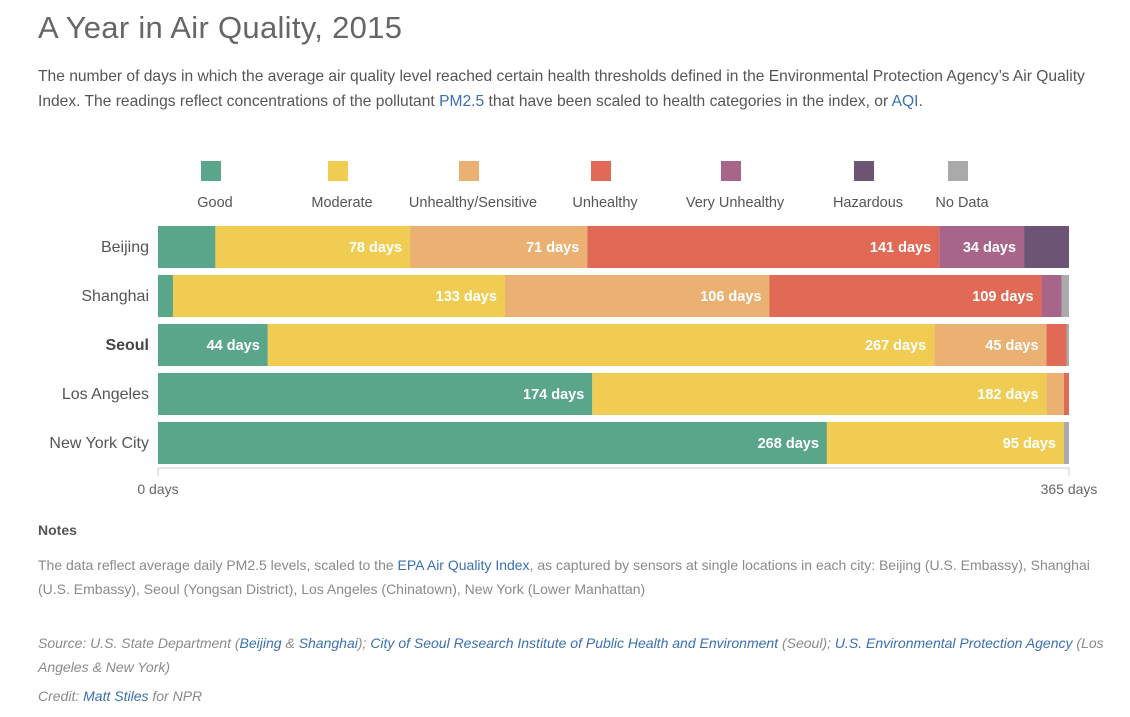 This screenshot has width=1130, height=717. Describe the element at coordinates (165, 296) in the screenshot. I see `bar-shanghai-good` at that location.